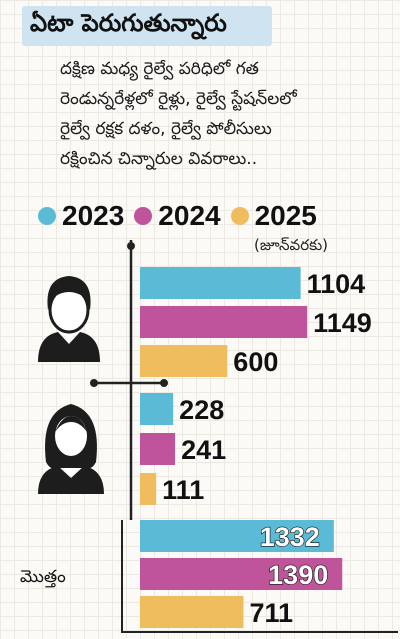 Image resolution: width=400 pixels, height=639 pixels. I want to click on legend-item-2024: 2024, so click(177, 216).